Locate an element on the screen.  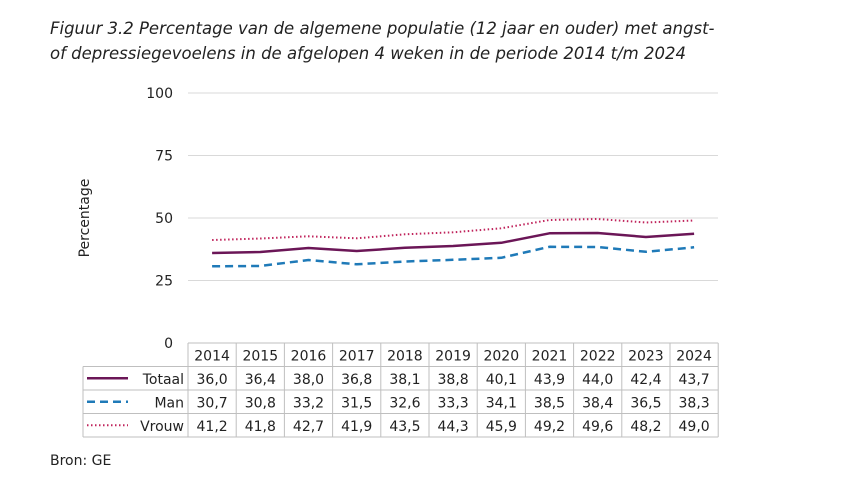
data-label-vrouw: 48,2 is located at coordinates (645, 427).